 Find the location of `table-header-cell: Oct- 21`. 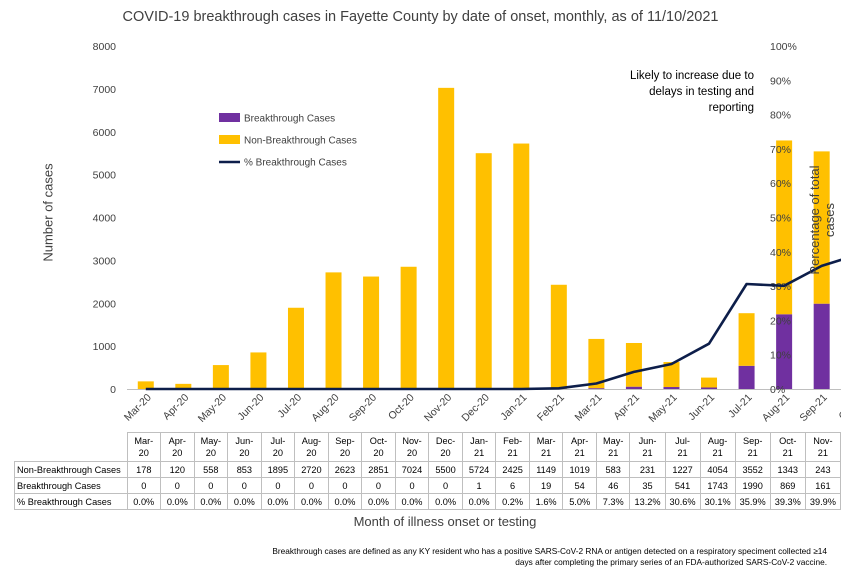

table-header-cell: Oct- 21 is located at coordinates (787, 447).